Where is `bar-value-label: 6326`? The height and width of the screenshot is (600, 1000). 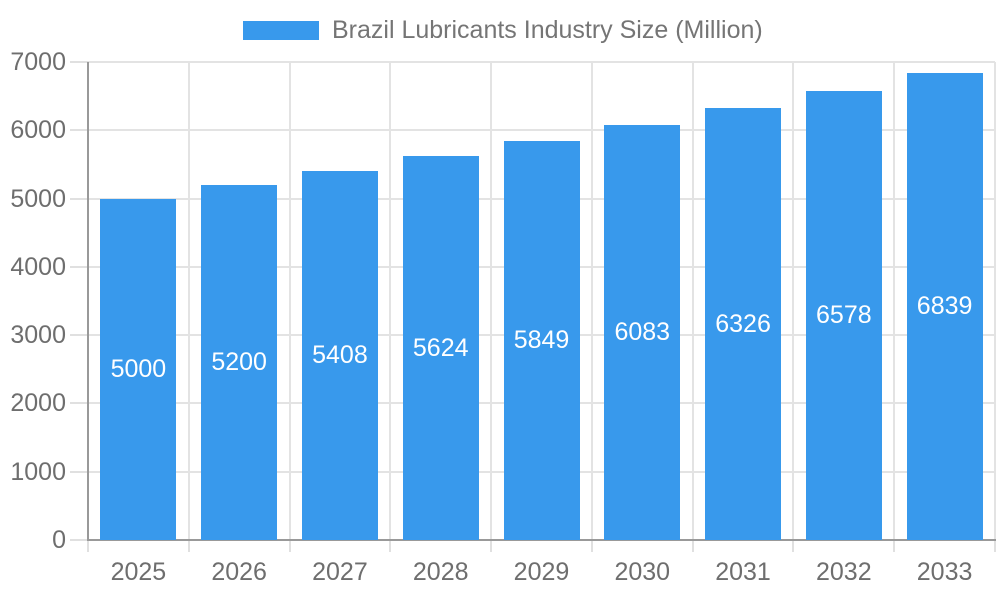
bar-value-label: 6326 is located at coordinates (743, 324).